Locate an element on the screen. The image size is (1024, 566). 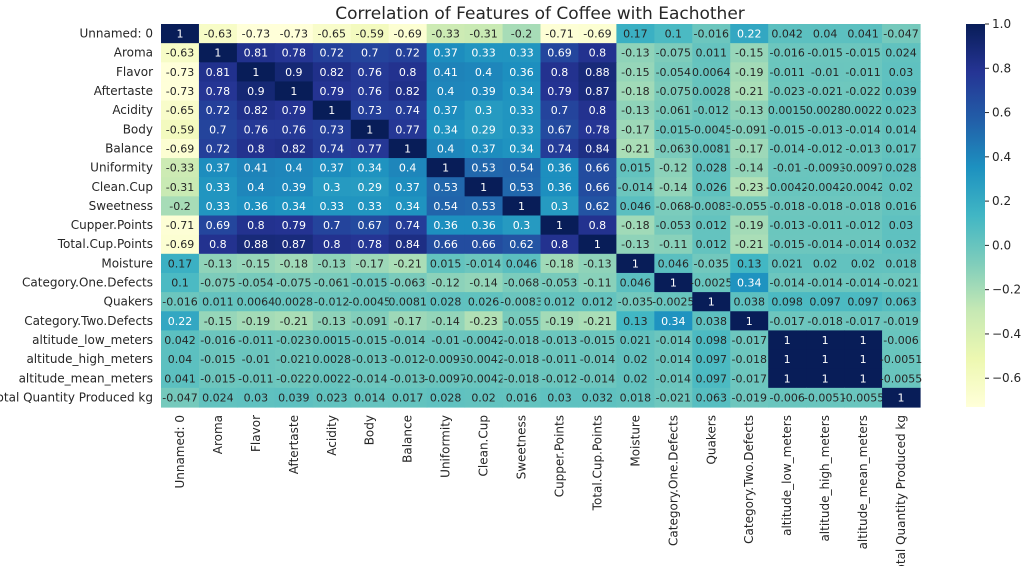
cell-value-label: 0.039 is located at coordinates (294, 397).